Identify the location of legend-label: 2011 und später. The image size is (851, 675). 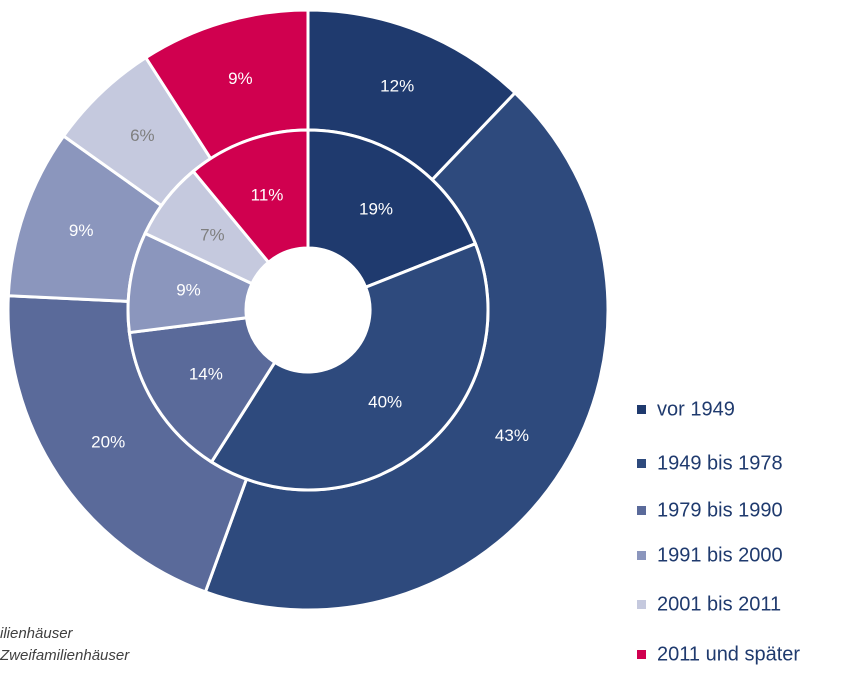
(728, 654).